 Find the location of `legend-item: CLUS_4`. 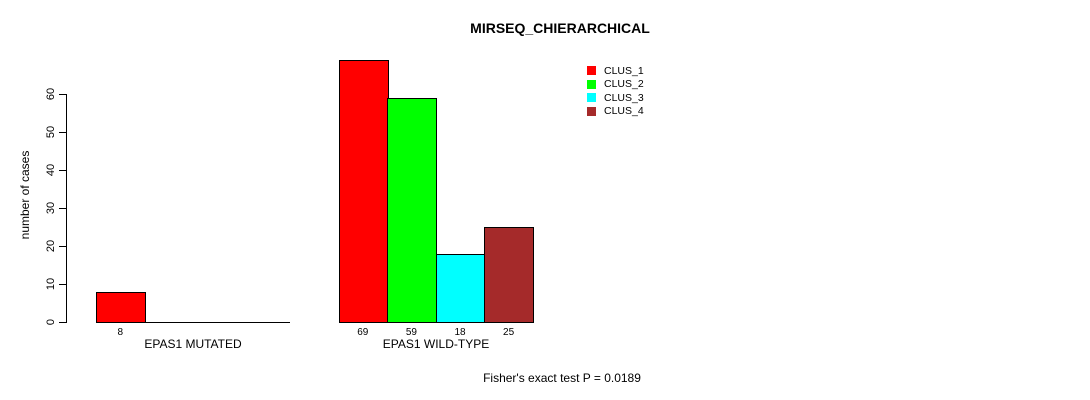

legend-item: CLUS_4 is located at coordinates (615, 112).